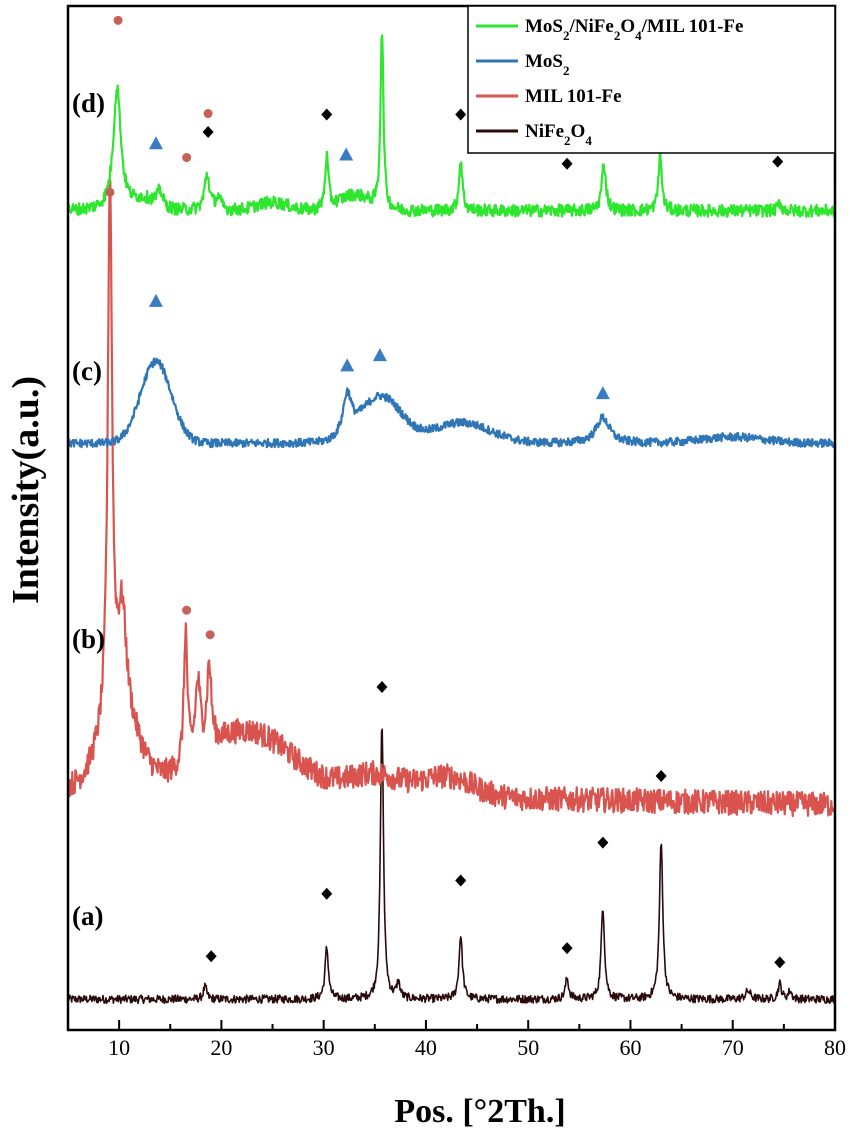  I want to click on legend-label-d: MoS2/NiFe2O4/MIL 101-Fe, so click(634, 29).